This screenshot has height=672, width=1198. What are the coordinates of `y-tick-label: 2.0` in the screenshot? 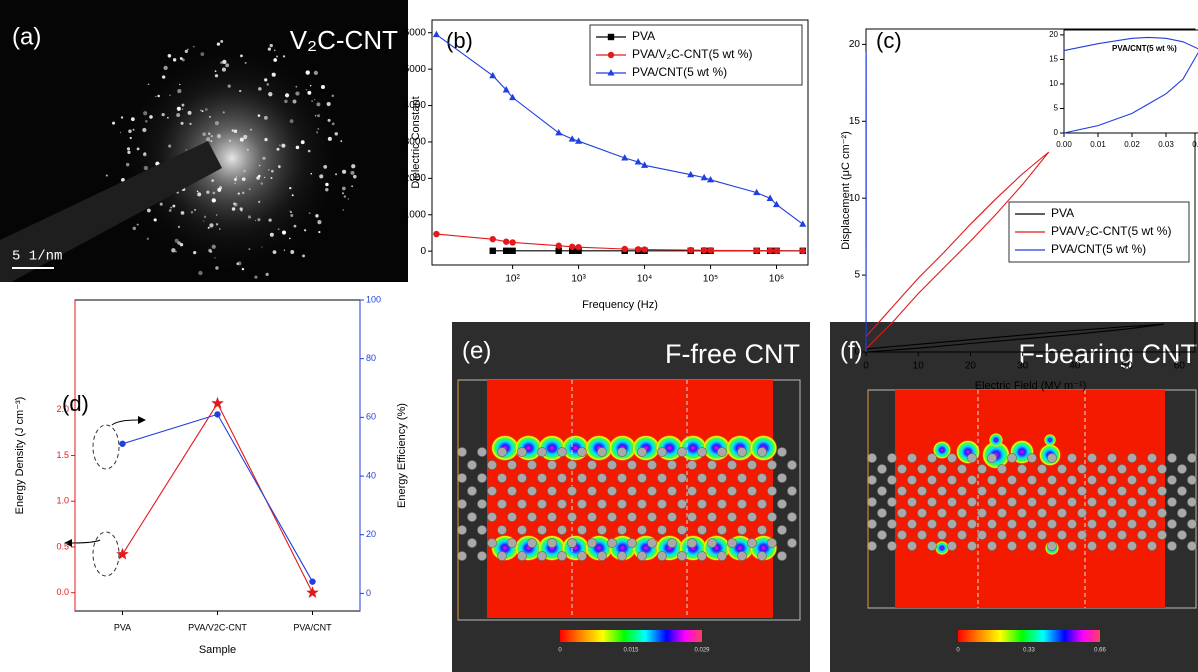 It's located at (62, 409).